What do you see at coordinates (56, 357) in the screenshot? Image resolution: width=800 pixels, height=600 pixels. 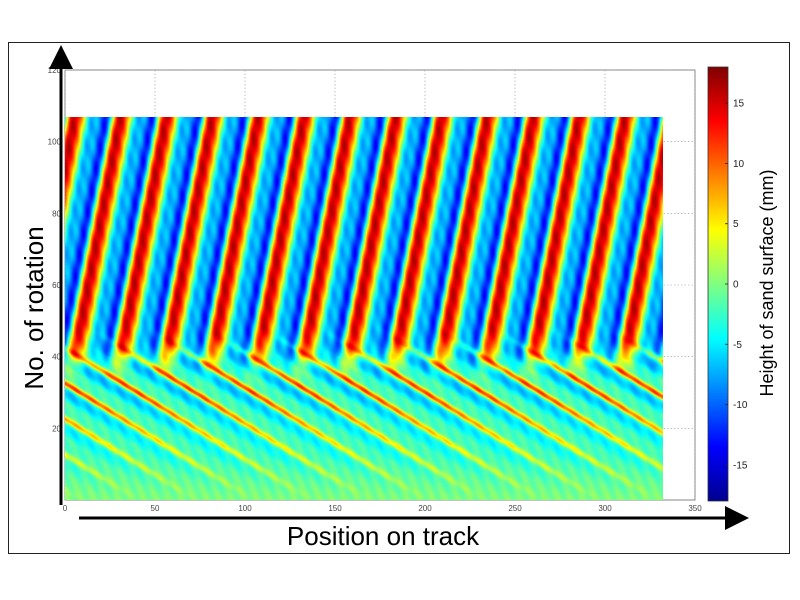 I see `y-tick-label: 40` at bounding box center [56, 357].